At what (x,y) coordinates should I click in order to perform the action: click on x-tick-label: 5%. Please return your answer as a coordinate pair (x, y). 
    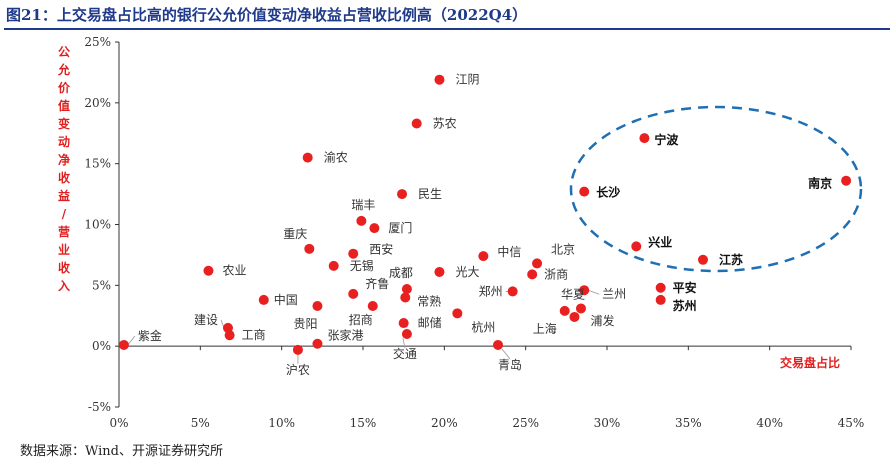
    Looking at the image, I should click on (200, 423).